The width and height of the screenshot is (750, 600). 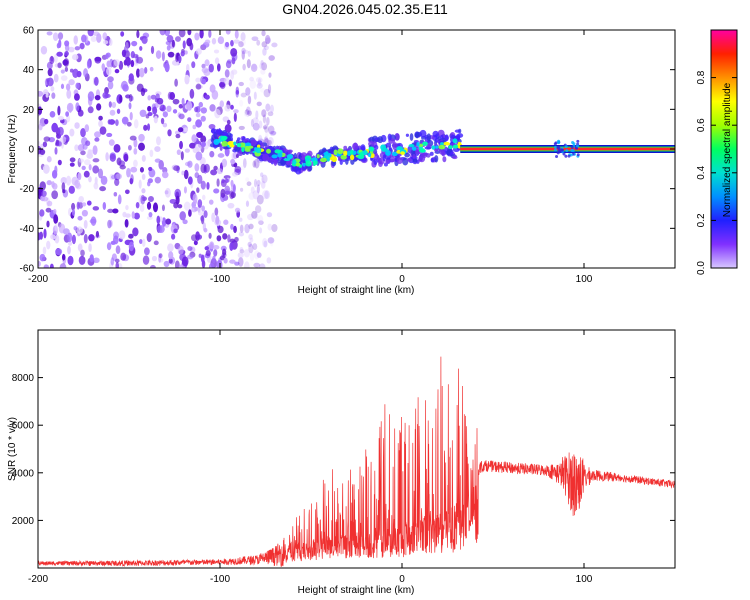 I want to click on snr-ytick-label: 8000, so click(x=23, y=378).